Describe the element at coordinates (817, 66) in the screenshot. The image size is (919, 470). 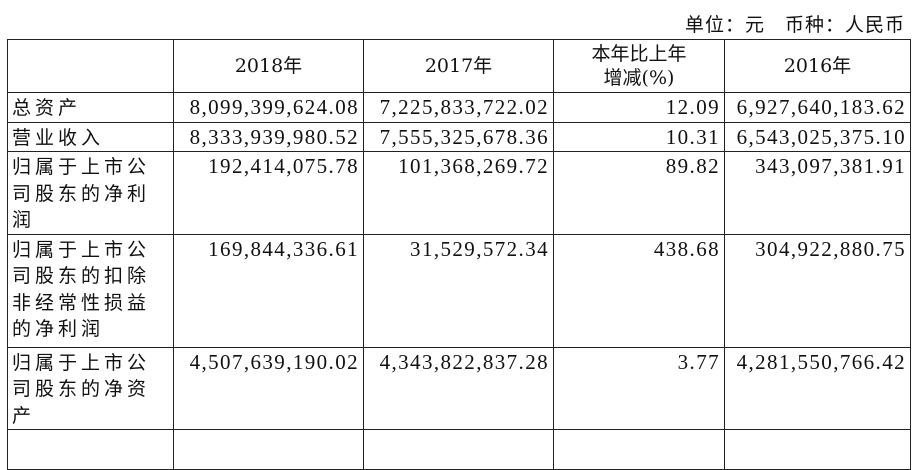
I see `header-2016: 2016年` at that location.